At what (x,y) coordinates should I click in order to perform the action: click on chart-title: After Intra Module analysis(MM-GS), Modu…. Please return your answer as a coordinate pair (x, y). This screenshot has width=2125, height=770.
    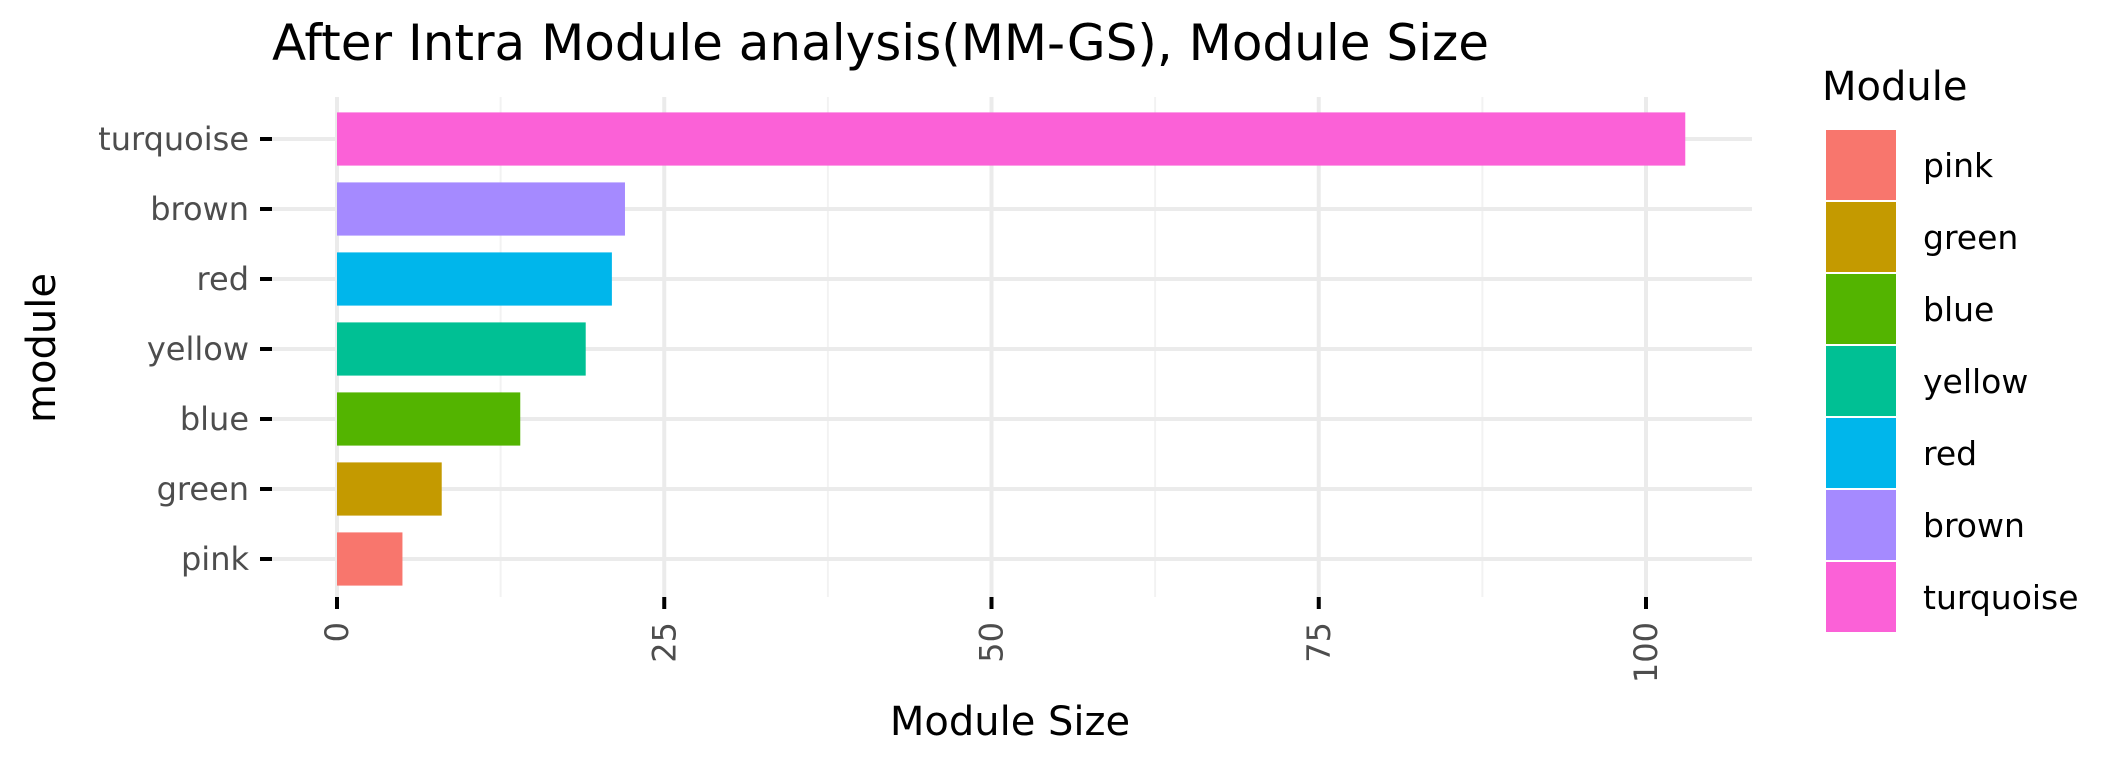
    Looking at the image, I should click on (880, 43).